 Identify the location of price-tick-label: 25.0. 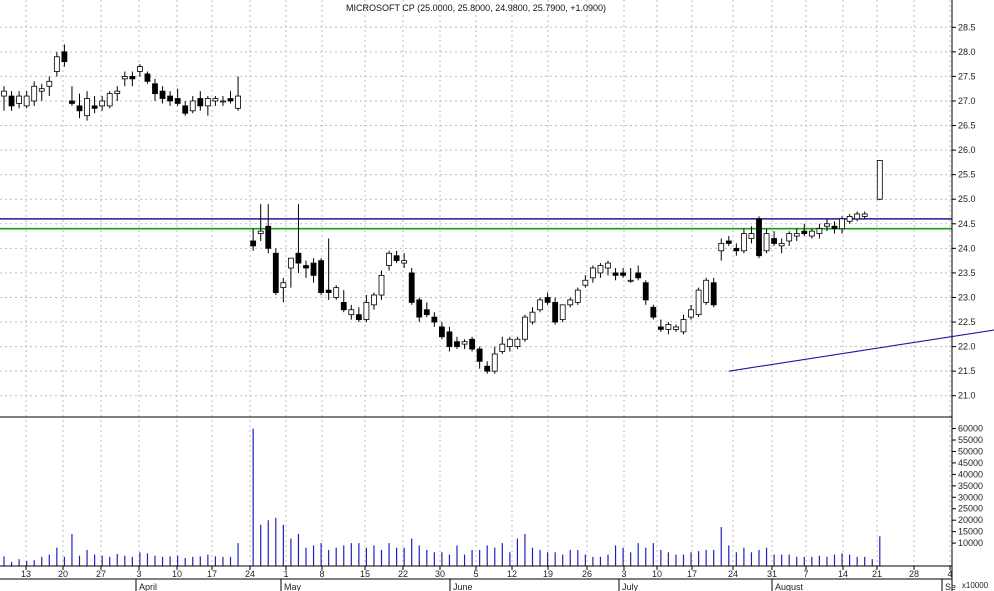
(967, 199).